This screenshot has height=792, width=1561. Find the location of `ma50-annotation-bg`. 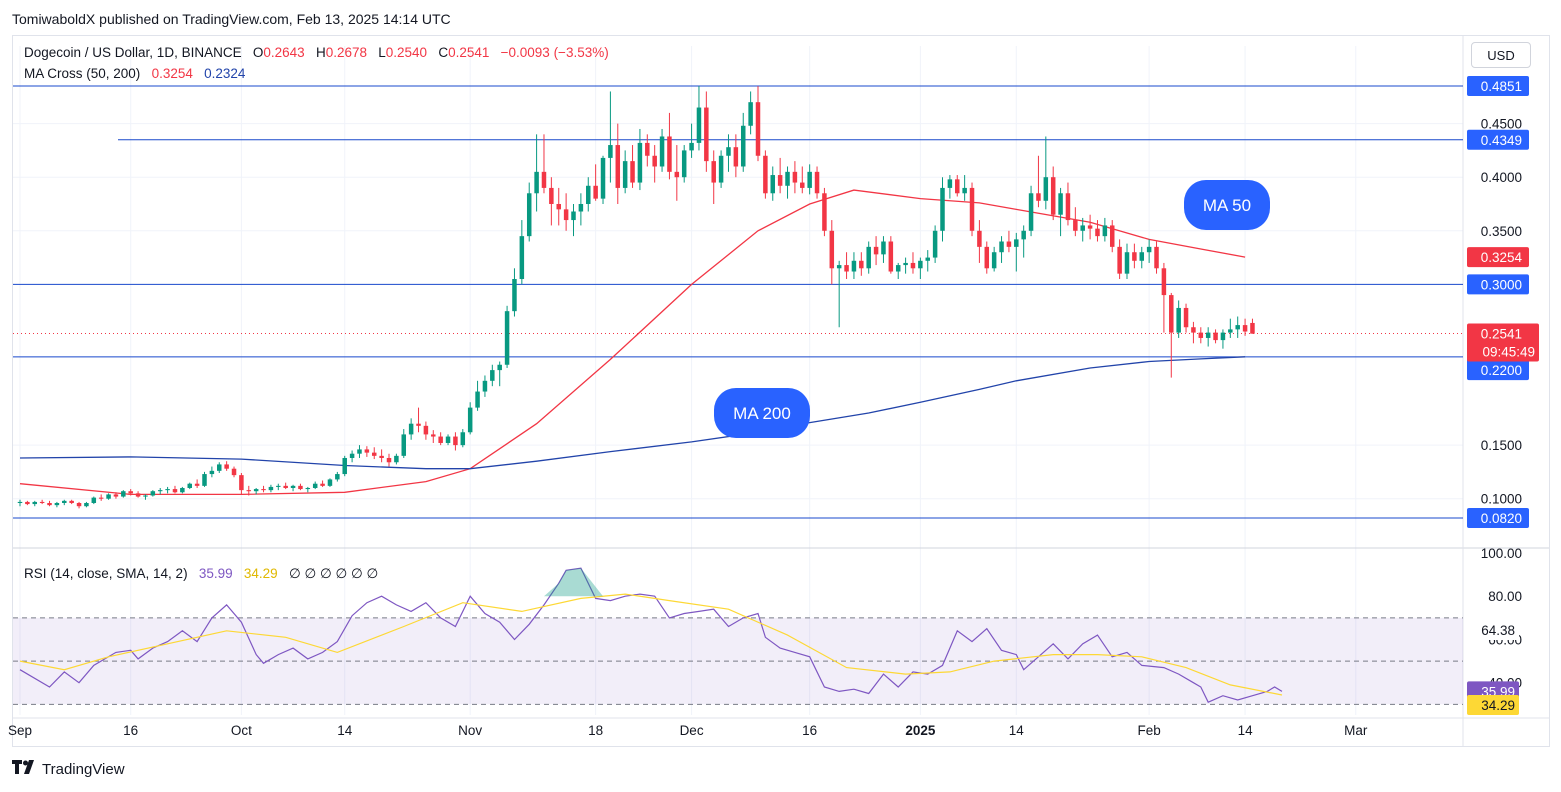

ma50-annotation-bg is located at coordinates (1227, 205).